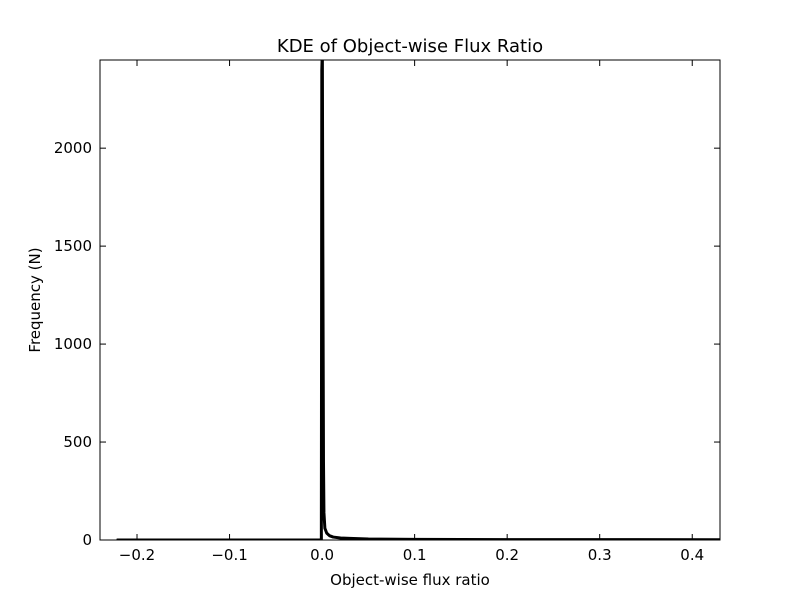 The height and width of the screenshot is (600, 800). I want to click on y-tick-label: 2000, so click(73, 148).